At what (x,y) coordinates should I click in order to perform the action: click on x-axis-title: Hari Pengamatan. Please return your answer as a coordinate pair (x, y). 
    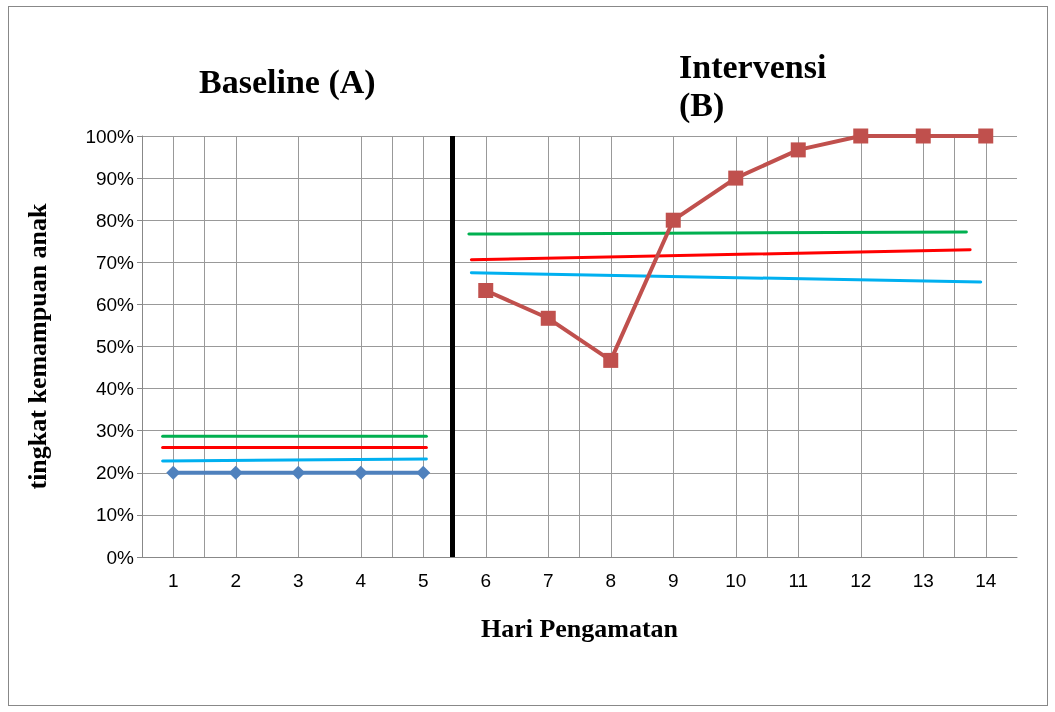
    Looking at the image, I should click on (579, 628).